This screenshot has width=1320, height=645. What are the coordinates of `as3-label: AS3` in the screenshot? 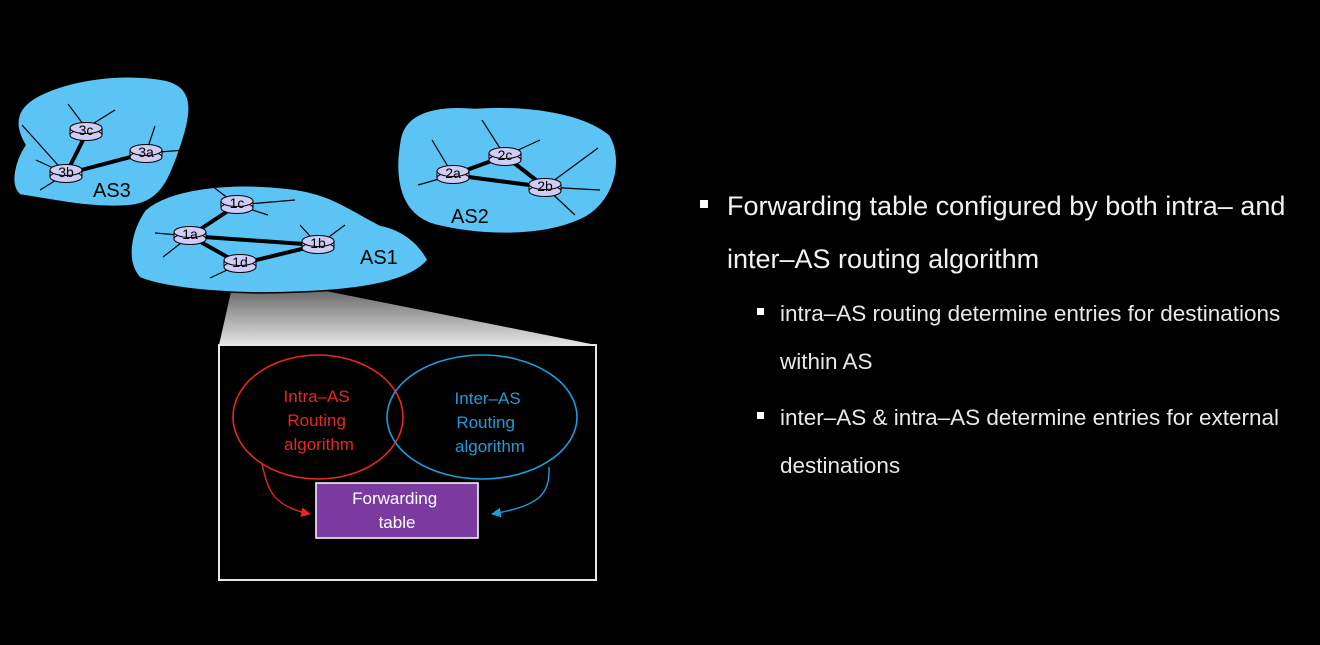 It's located at (112, 191).